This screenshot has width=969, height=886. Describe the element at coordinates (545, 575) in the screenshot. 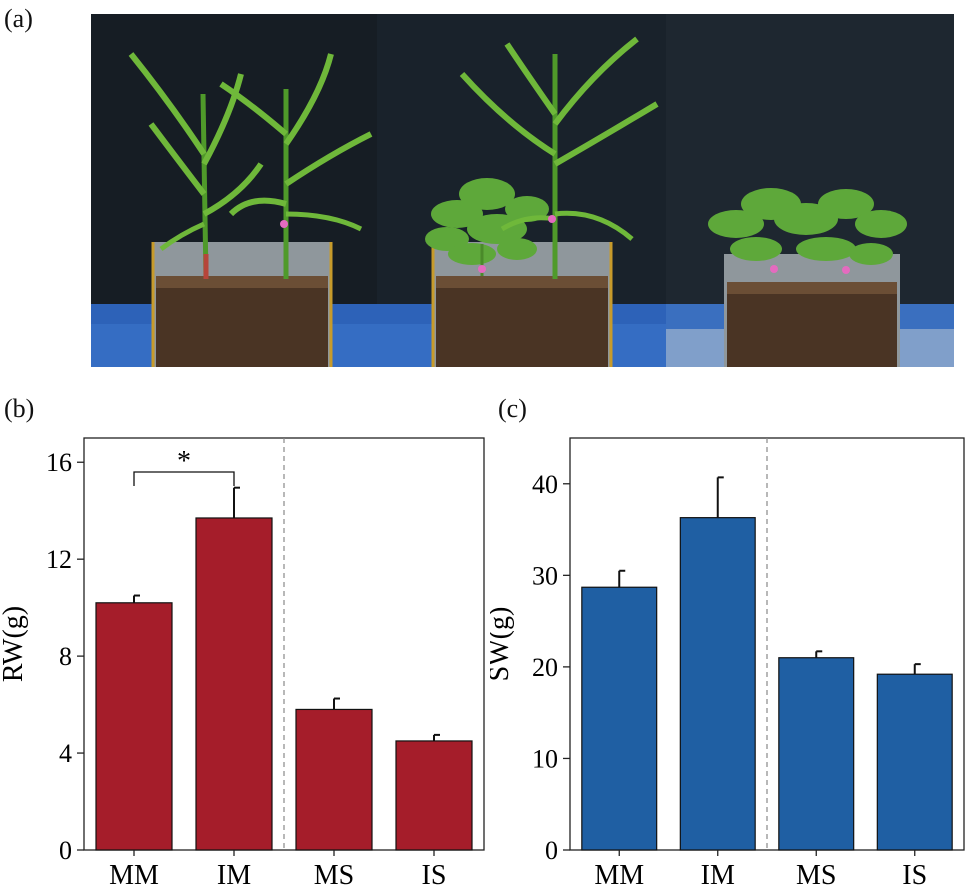

I see `y-tick-label: 30` at that location.